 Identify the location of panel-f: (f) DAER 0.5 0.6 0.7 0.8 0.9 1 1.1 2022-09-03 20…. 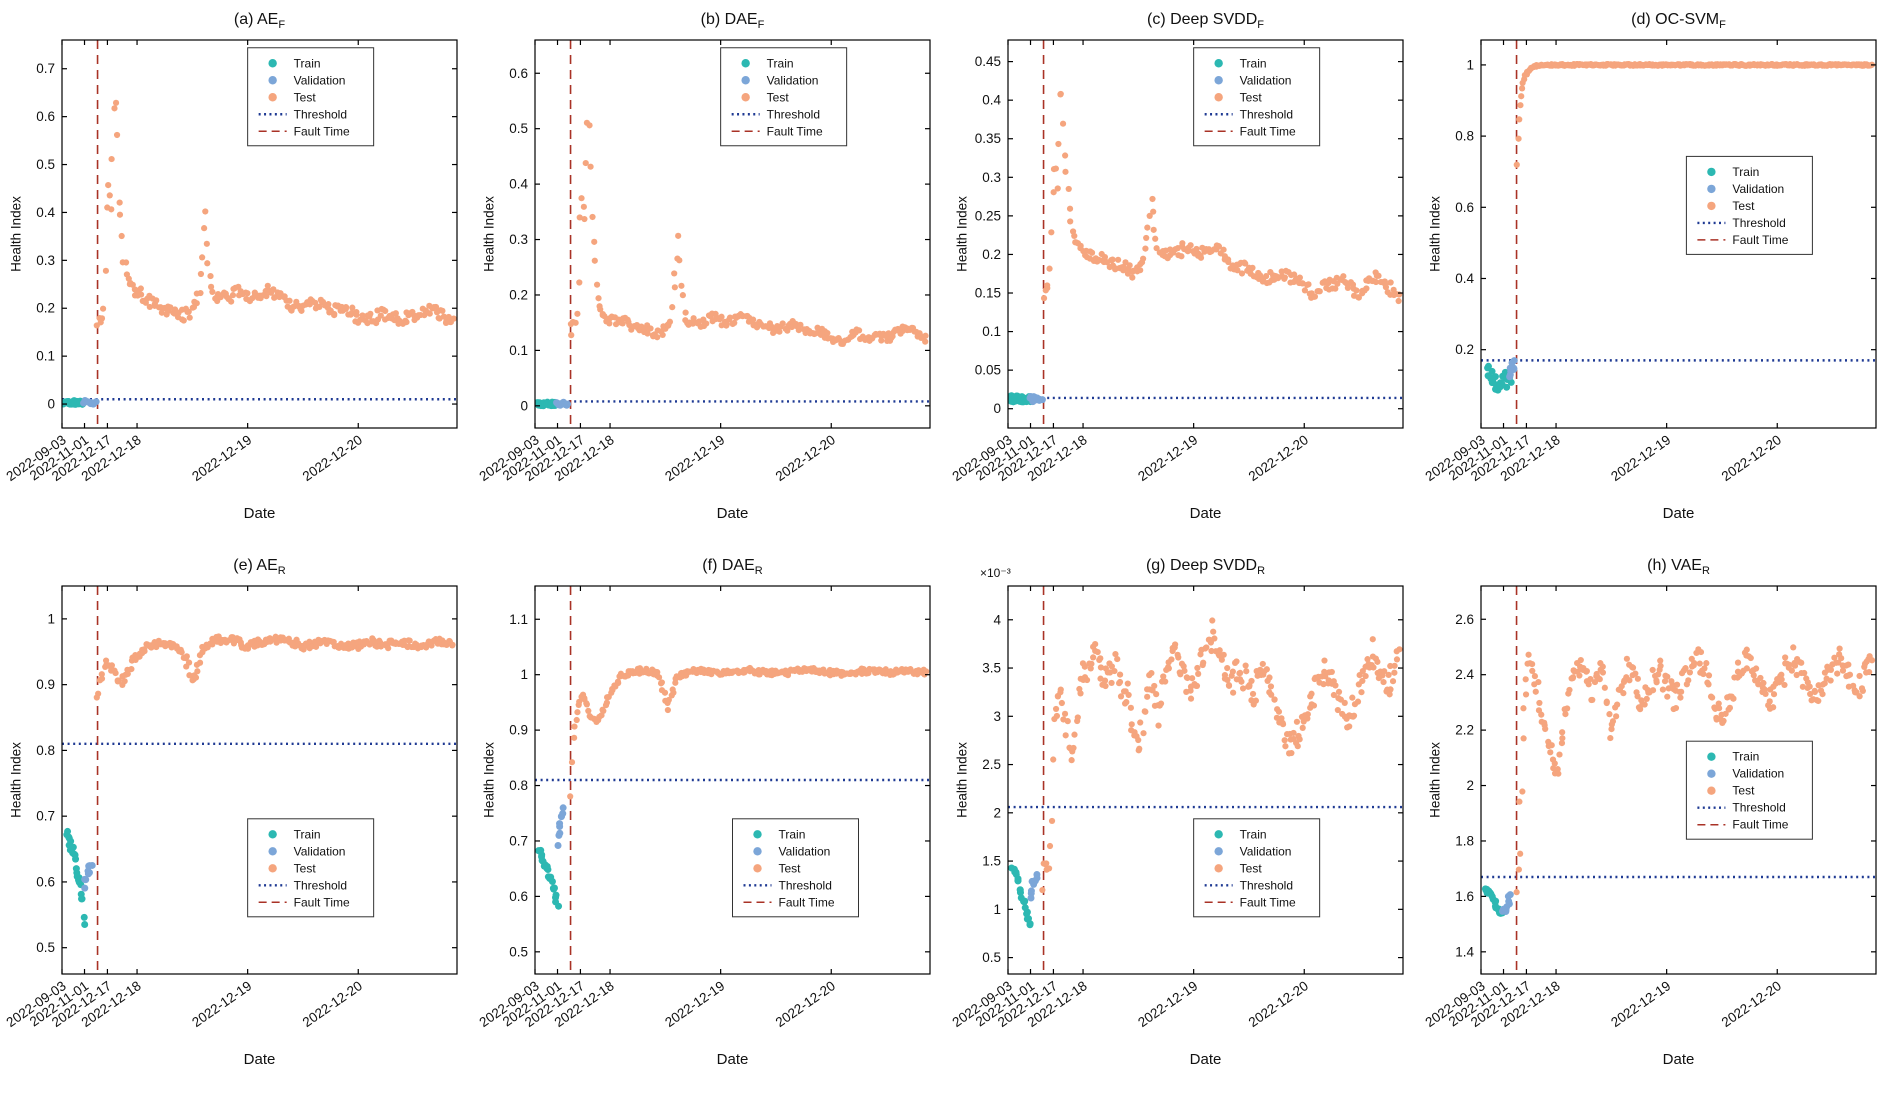
(709, 819).